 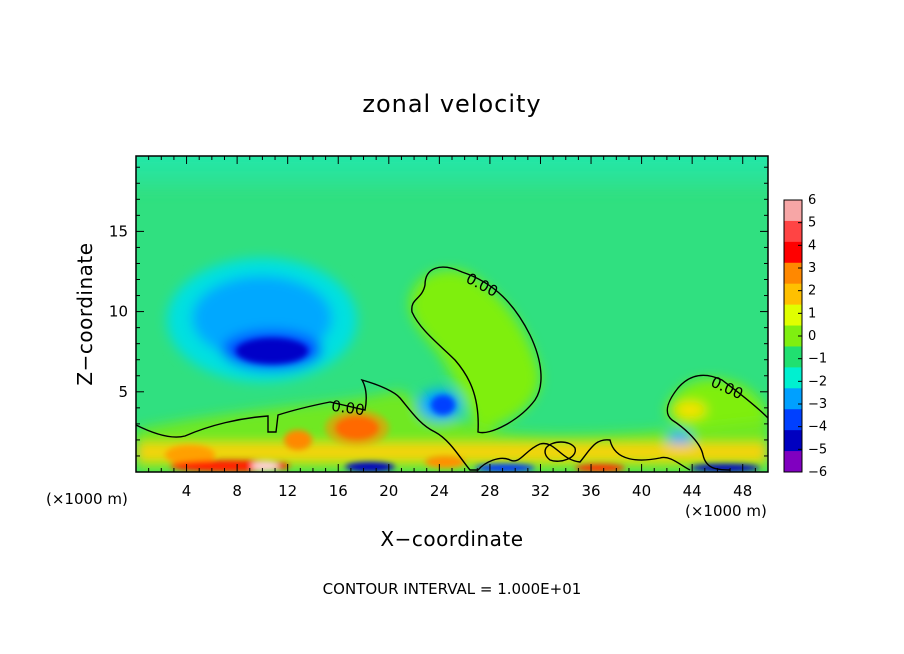 I want to click on x-tick-label: 20, so click(x=388, y=491).